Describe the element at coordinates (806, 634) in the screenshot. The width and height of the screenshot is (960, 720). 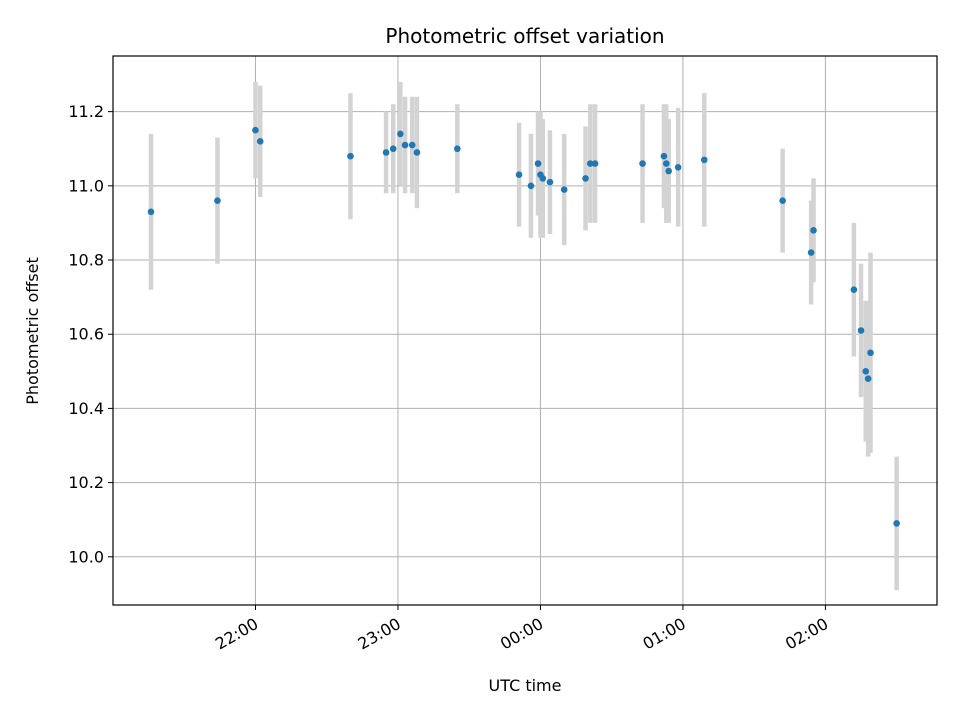
I see `x-tick-label: 02:00` at that location.